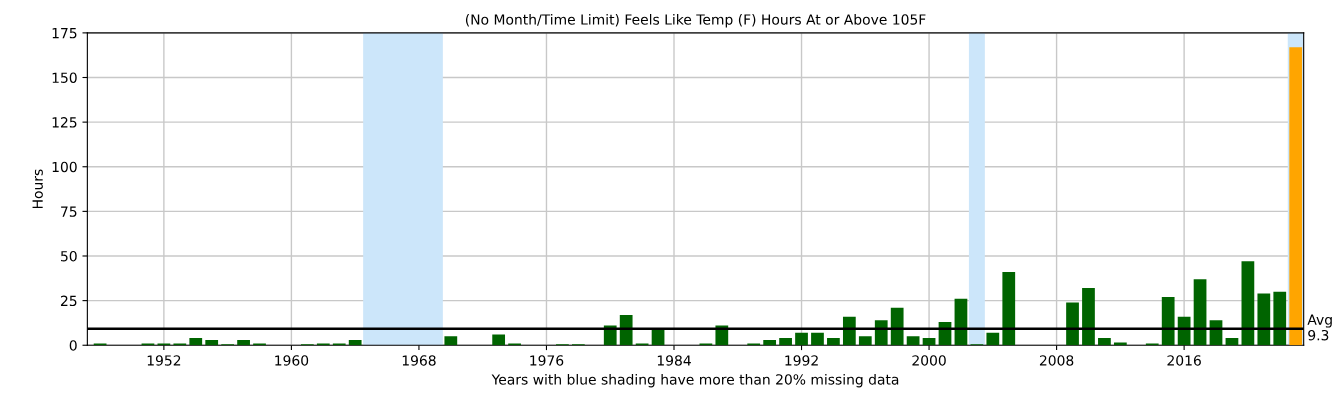  Describe the element at coordinates (695, 380) in the screenshot. I see `x-axis-title: Years with blue shading have more than 20% missing data` at that location.